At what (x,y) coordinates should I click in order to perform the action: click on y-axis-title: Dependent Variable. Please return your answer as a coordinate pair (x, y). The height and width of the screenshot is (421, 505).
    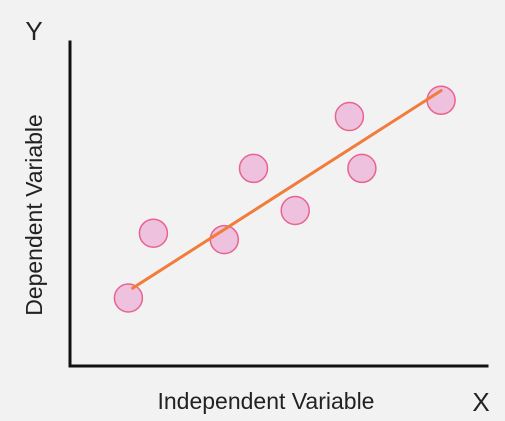
    Looking at the image, I should click on (34, 215).